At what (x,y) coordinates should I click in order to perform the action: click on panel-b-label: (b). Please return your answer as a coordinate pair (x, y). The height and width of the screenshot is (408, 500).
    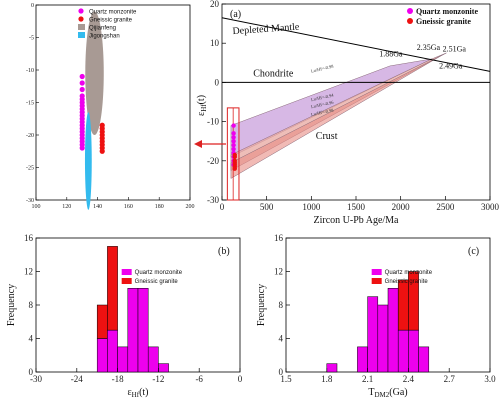
    Looking at the image, I should click on (224, 251).